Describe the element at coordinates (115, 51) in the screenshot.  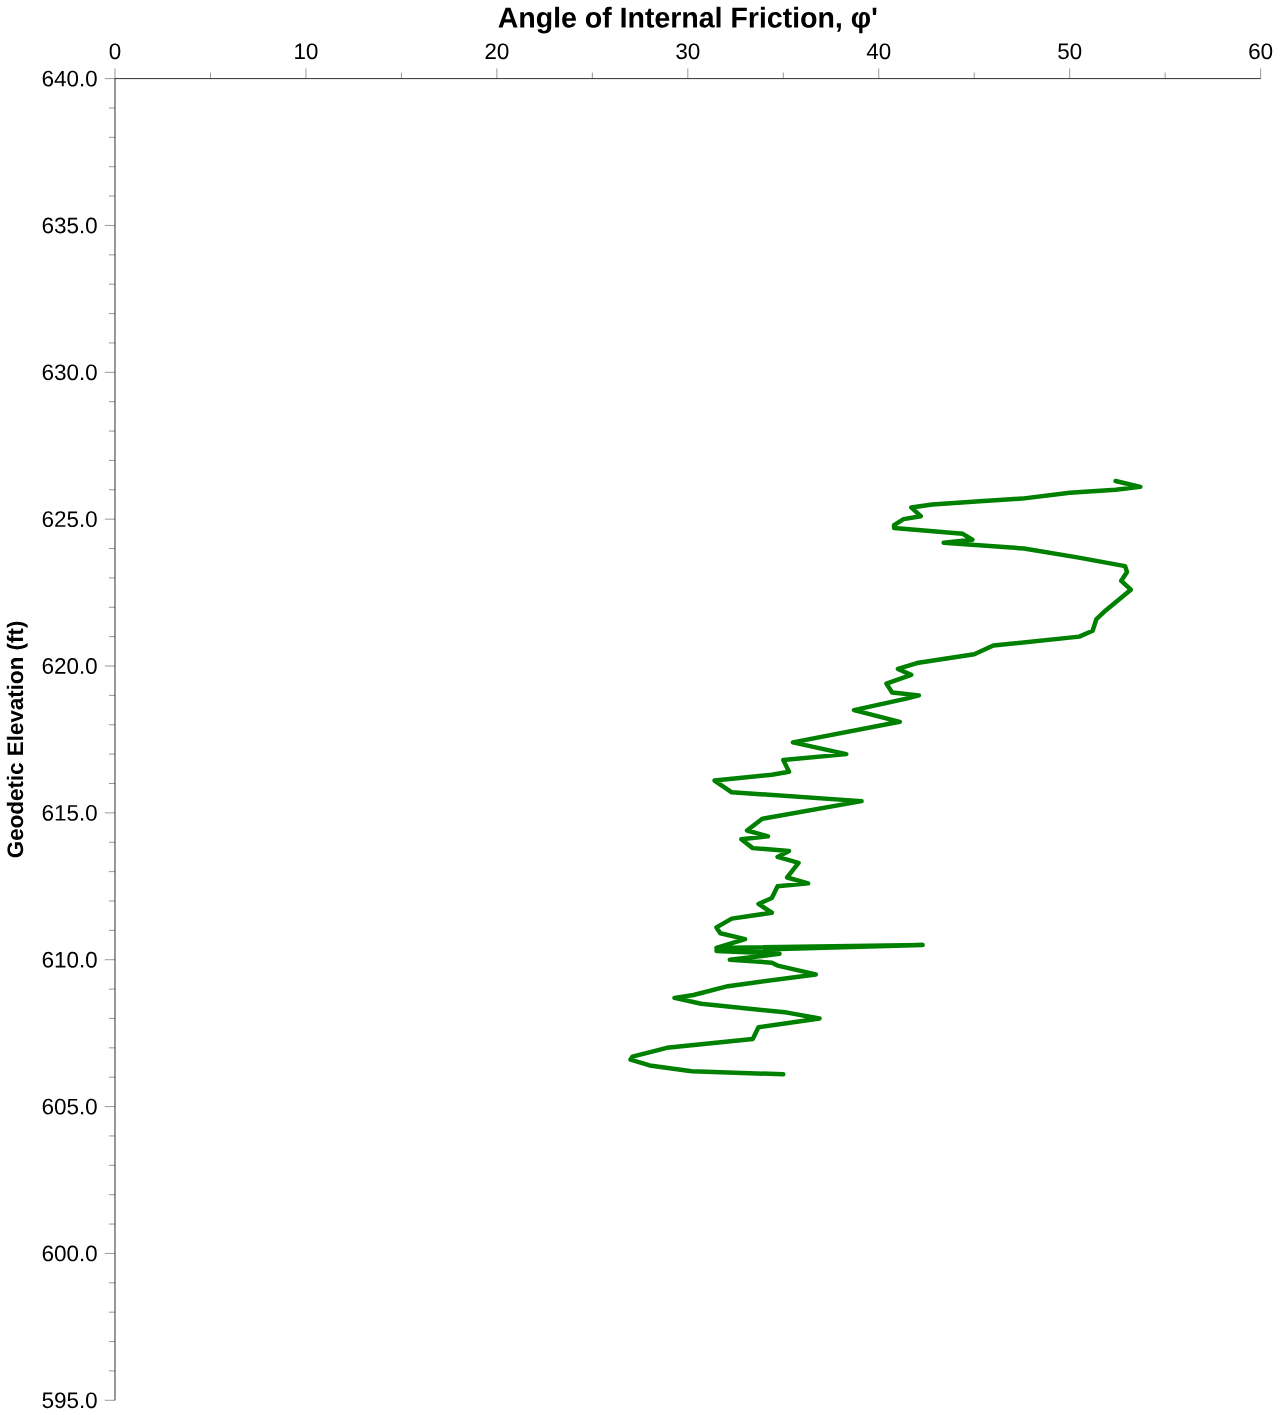
I see `x-tick-label: 0` at that location.